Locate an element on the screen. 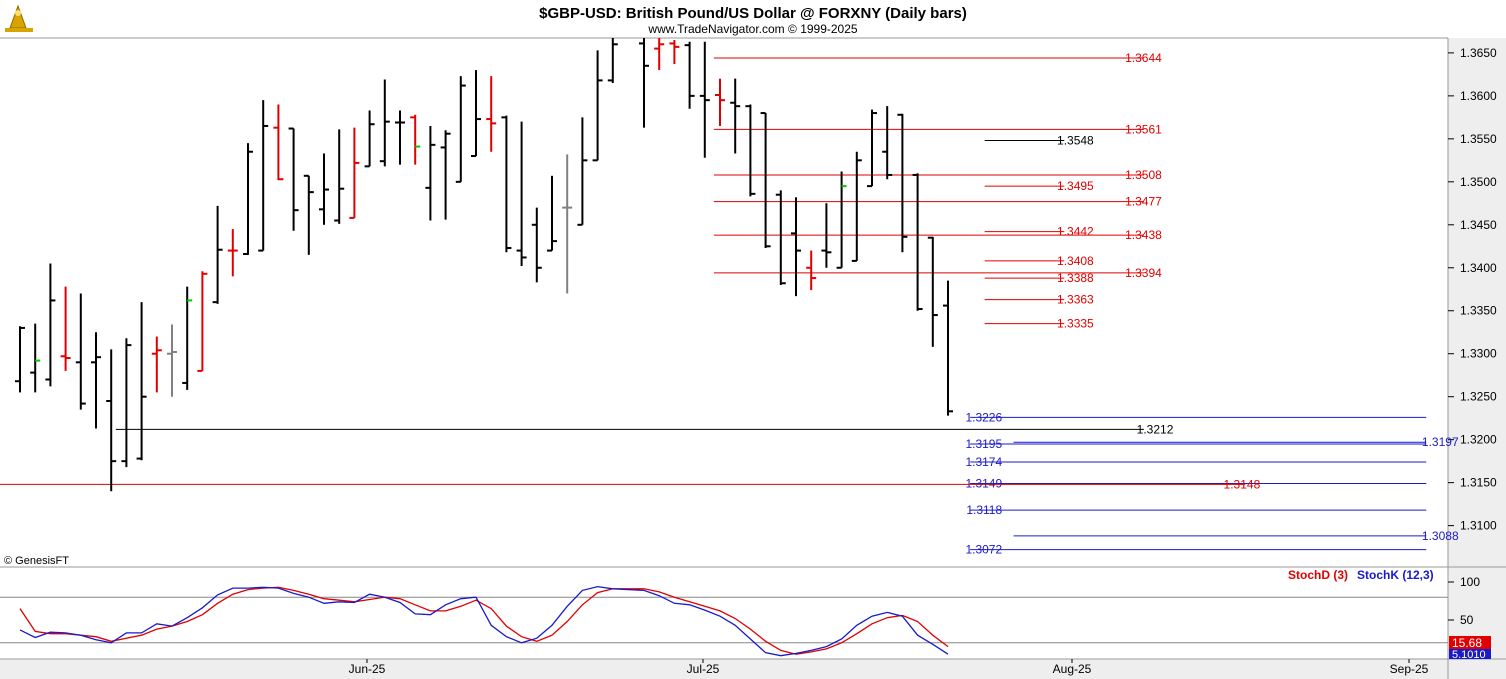  level-label: 1.3561 is located at coordinates (1143, 129).